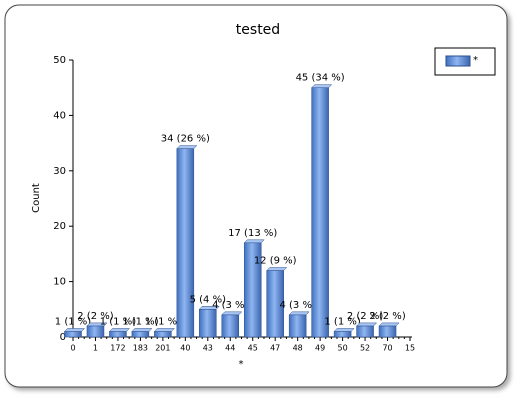 This screenshot has height=400, width=520. I want to click on x-tick-label: 50, so click(343, 348).